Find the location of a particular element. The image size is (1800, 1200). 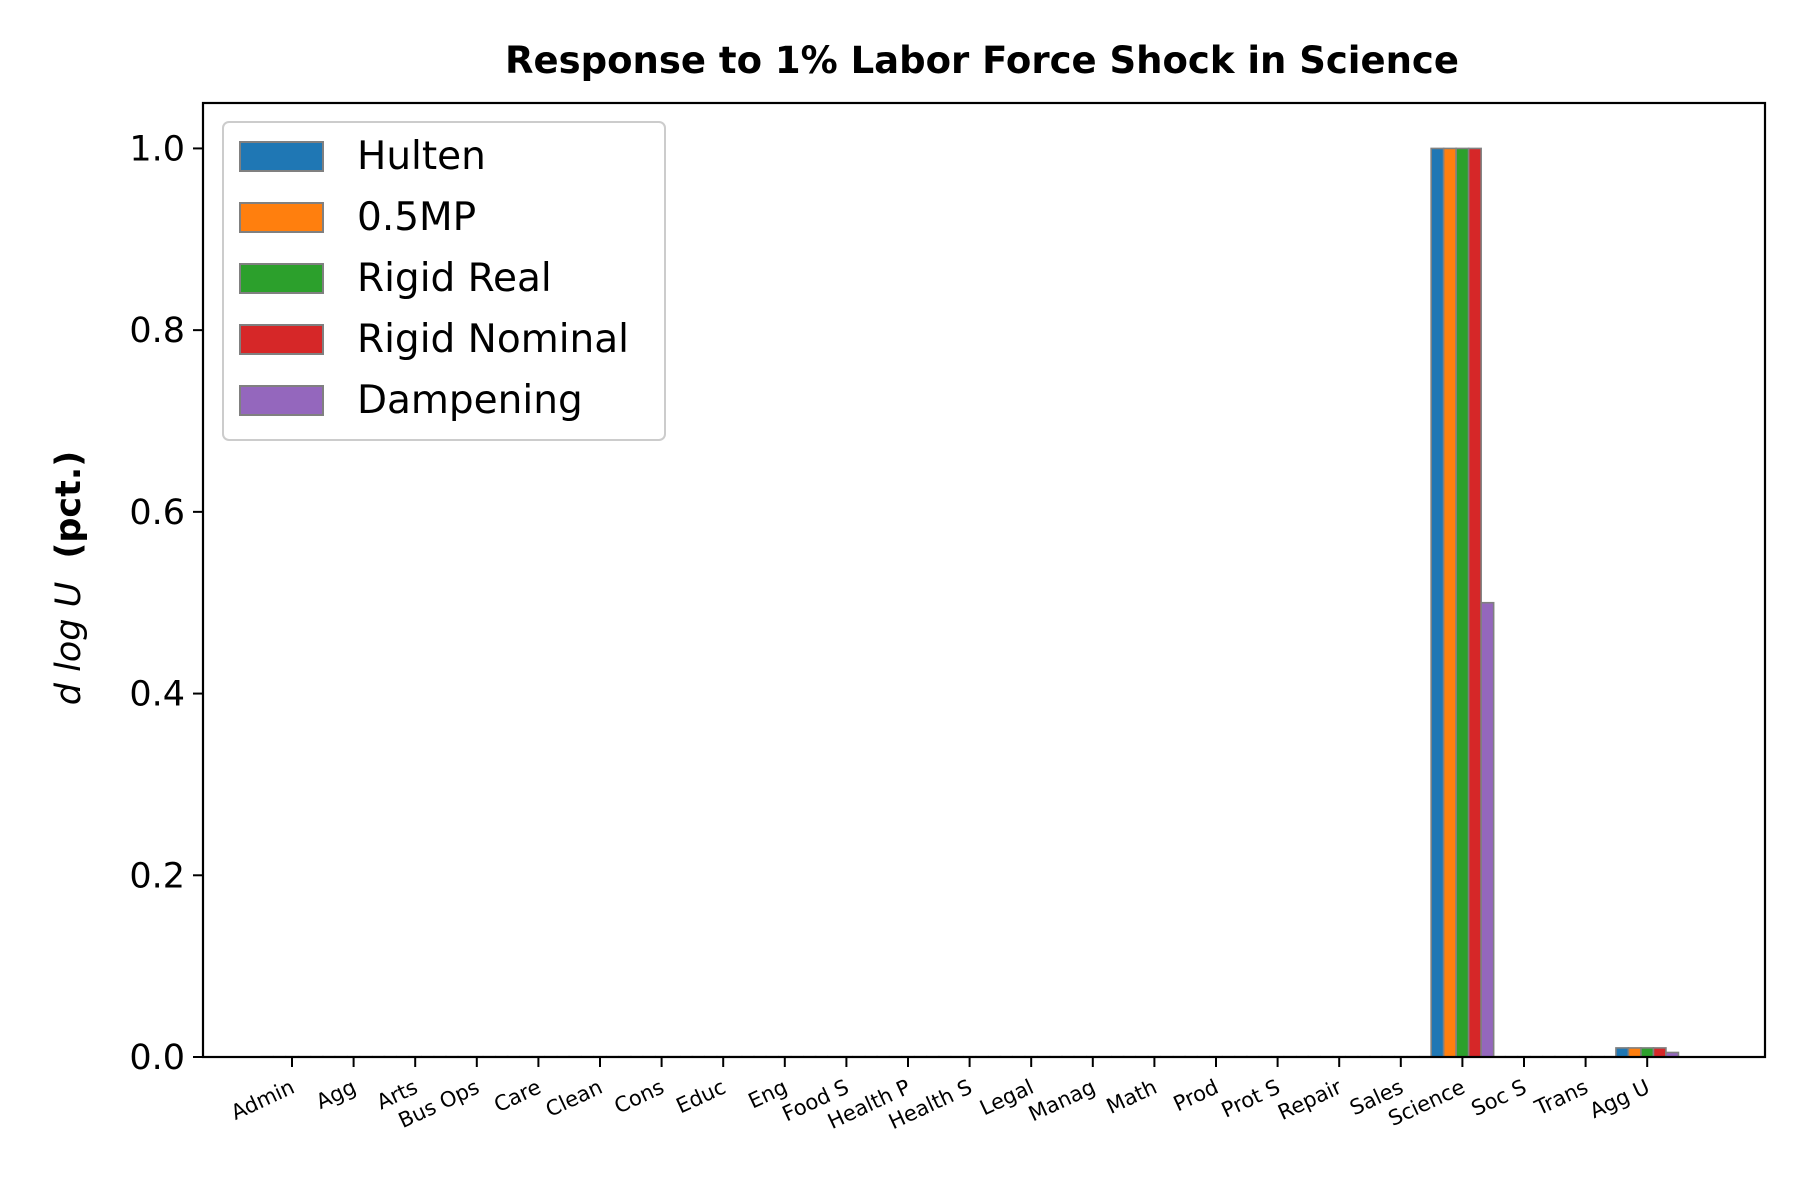

x-tick-label: Trans is located at coordinates (1560, 1098).